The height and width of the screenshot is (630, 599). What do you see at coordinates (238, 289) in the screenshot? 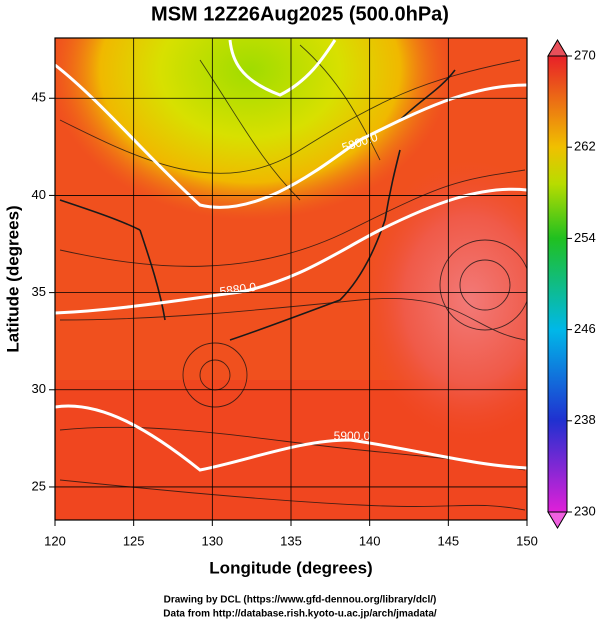
I see `contour-label: 5880.0` at bounding box center [238, 289].